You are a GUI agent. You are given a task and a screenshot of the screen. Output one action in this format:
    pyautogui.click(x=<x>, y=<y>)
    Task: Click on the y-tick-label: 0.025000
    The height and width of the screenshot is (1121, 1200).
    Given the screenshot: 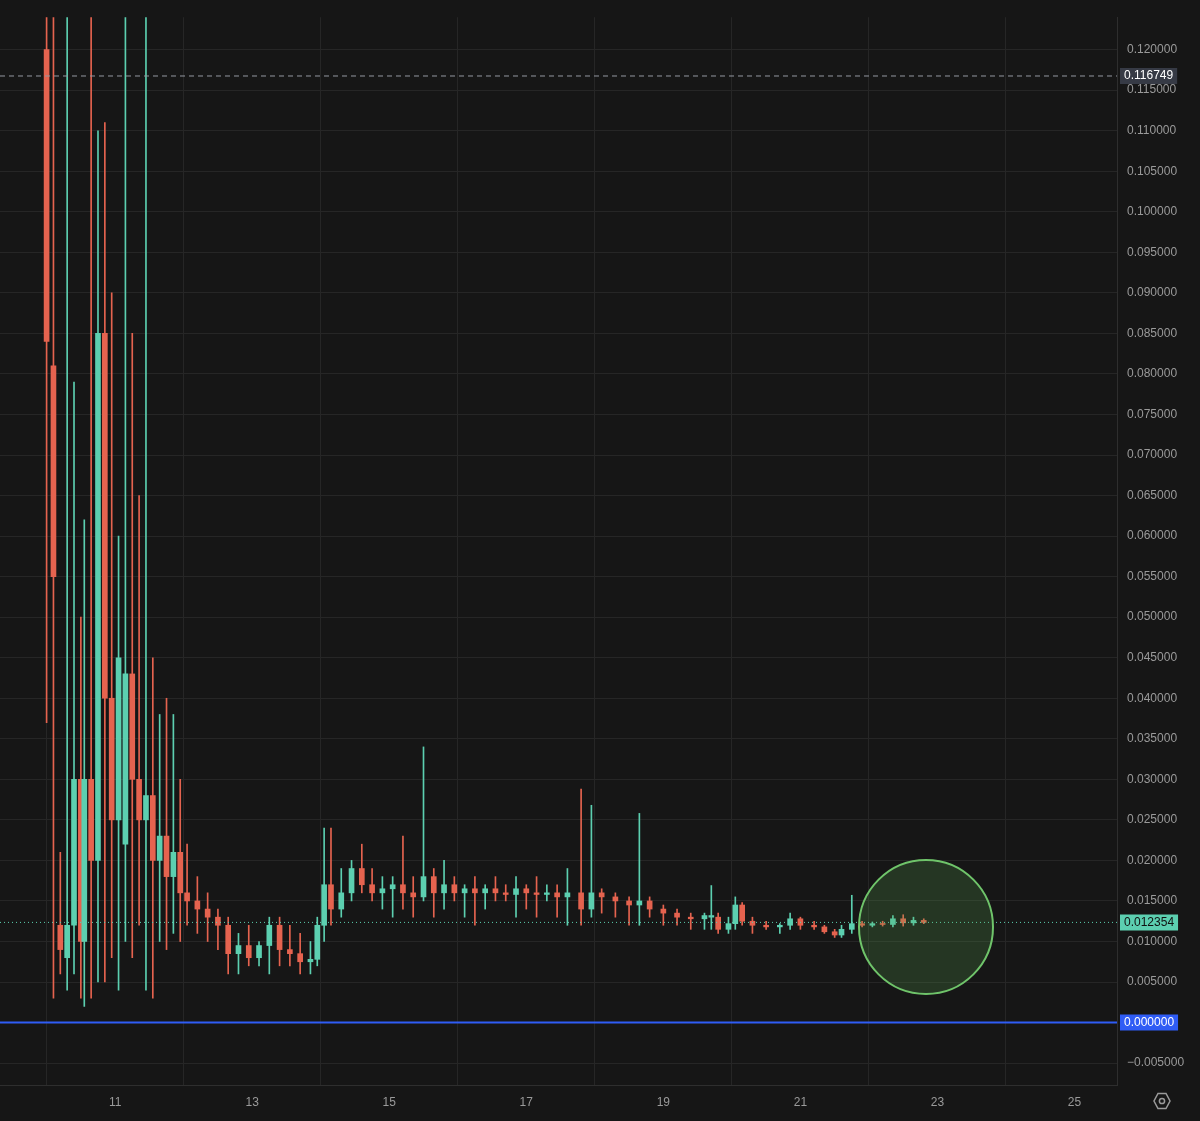 What is the action you would take?
    pyautogui.click(x=1152, y=819)
    